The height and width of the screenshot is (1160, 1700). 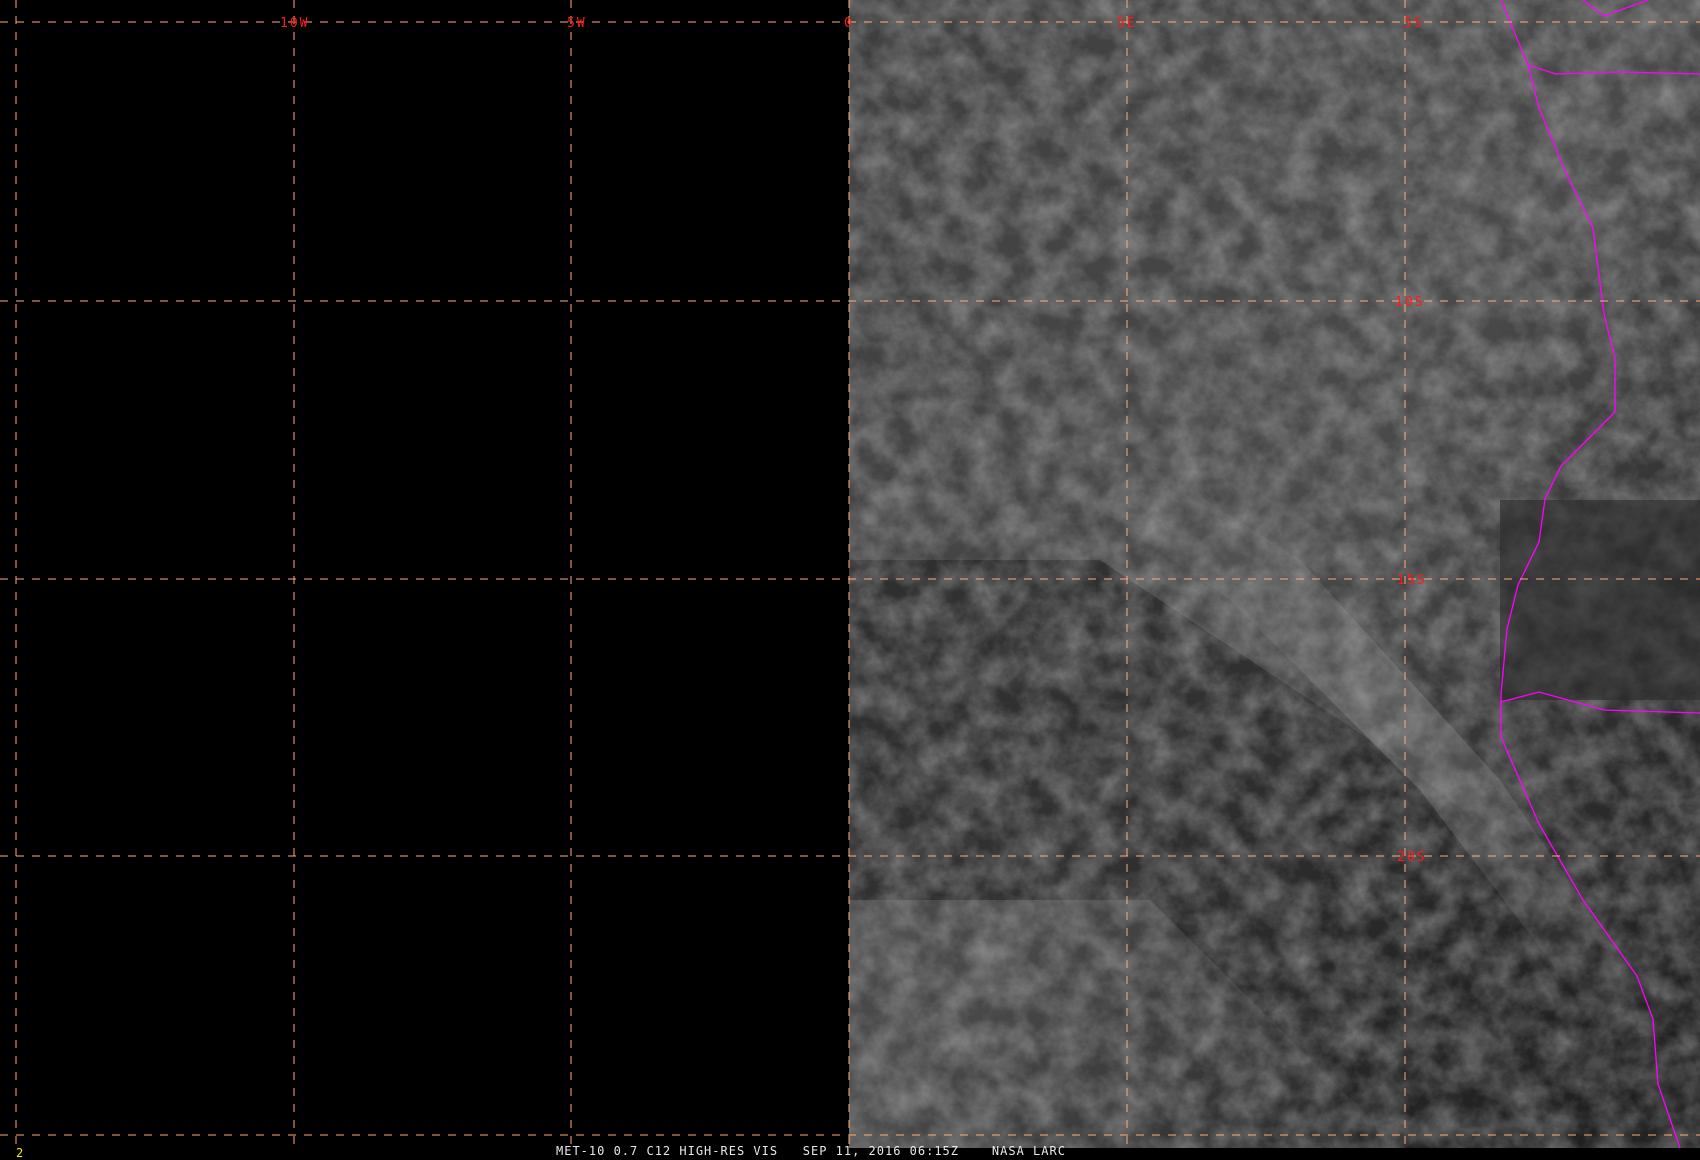 What do you see at coordinates (1409, 302) in the screenshot?
I see `lat-label-10s: 10S` at bounding box center [1409, 302].